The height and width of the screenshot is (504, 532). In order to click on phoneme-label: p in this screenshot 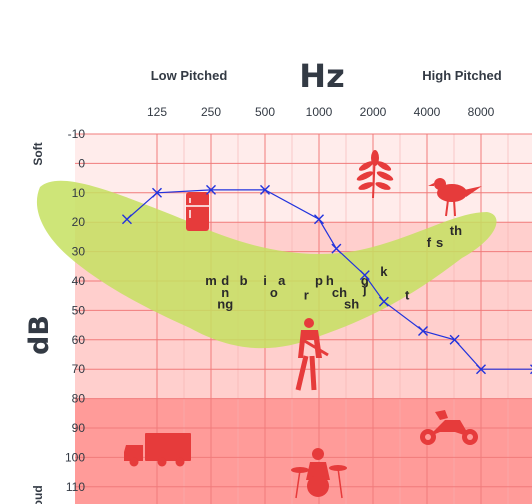, I will do `click(319, 280)`.